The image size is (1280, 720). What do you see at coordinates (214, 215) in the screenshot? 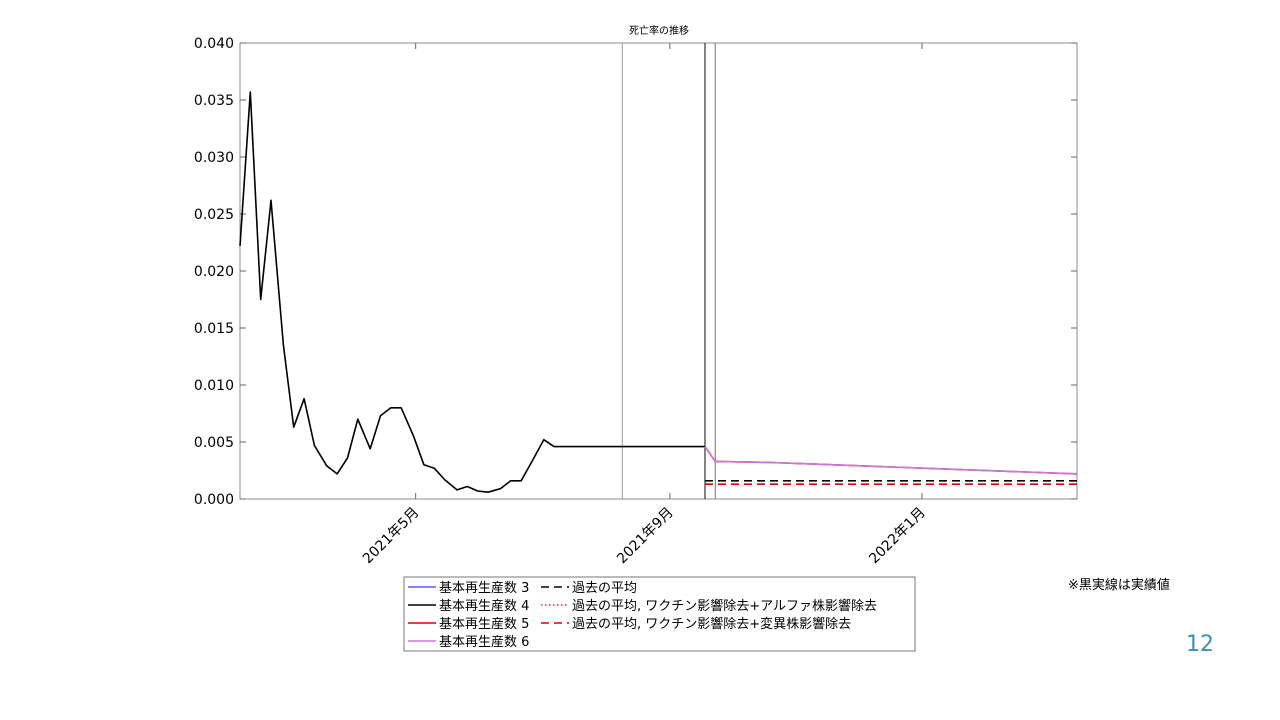
I see `y-tick-label: 0.025` at bounding box center [214, 215].